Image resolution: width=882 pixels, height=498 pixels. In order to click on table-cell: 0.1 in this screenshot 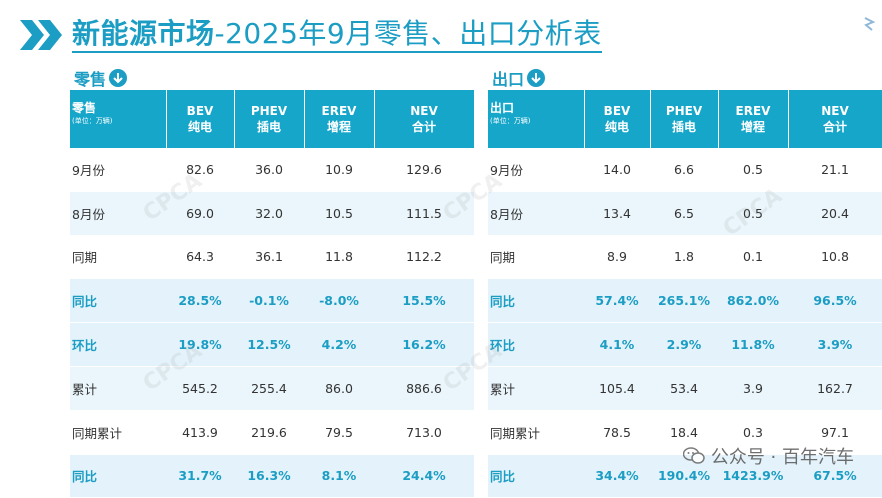, I will do `click(753, 257)`.